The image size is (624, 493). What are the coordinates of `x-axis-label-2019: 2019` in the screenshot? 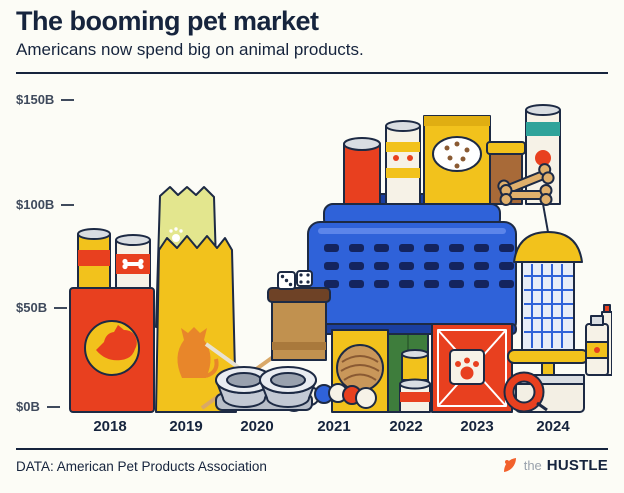 It's located at (186, 426).